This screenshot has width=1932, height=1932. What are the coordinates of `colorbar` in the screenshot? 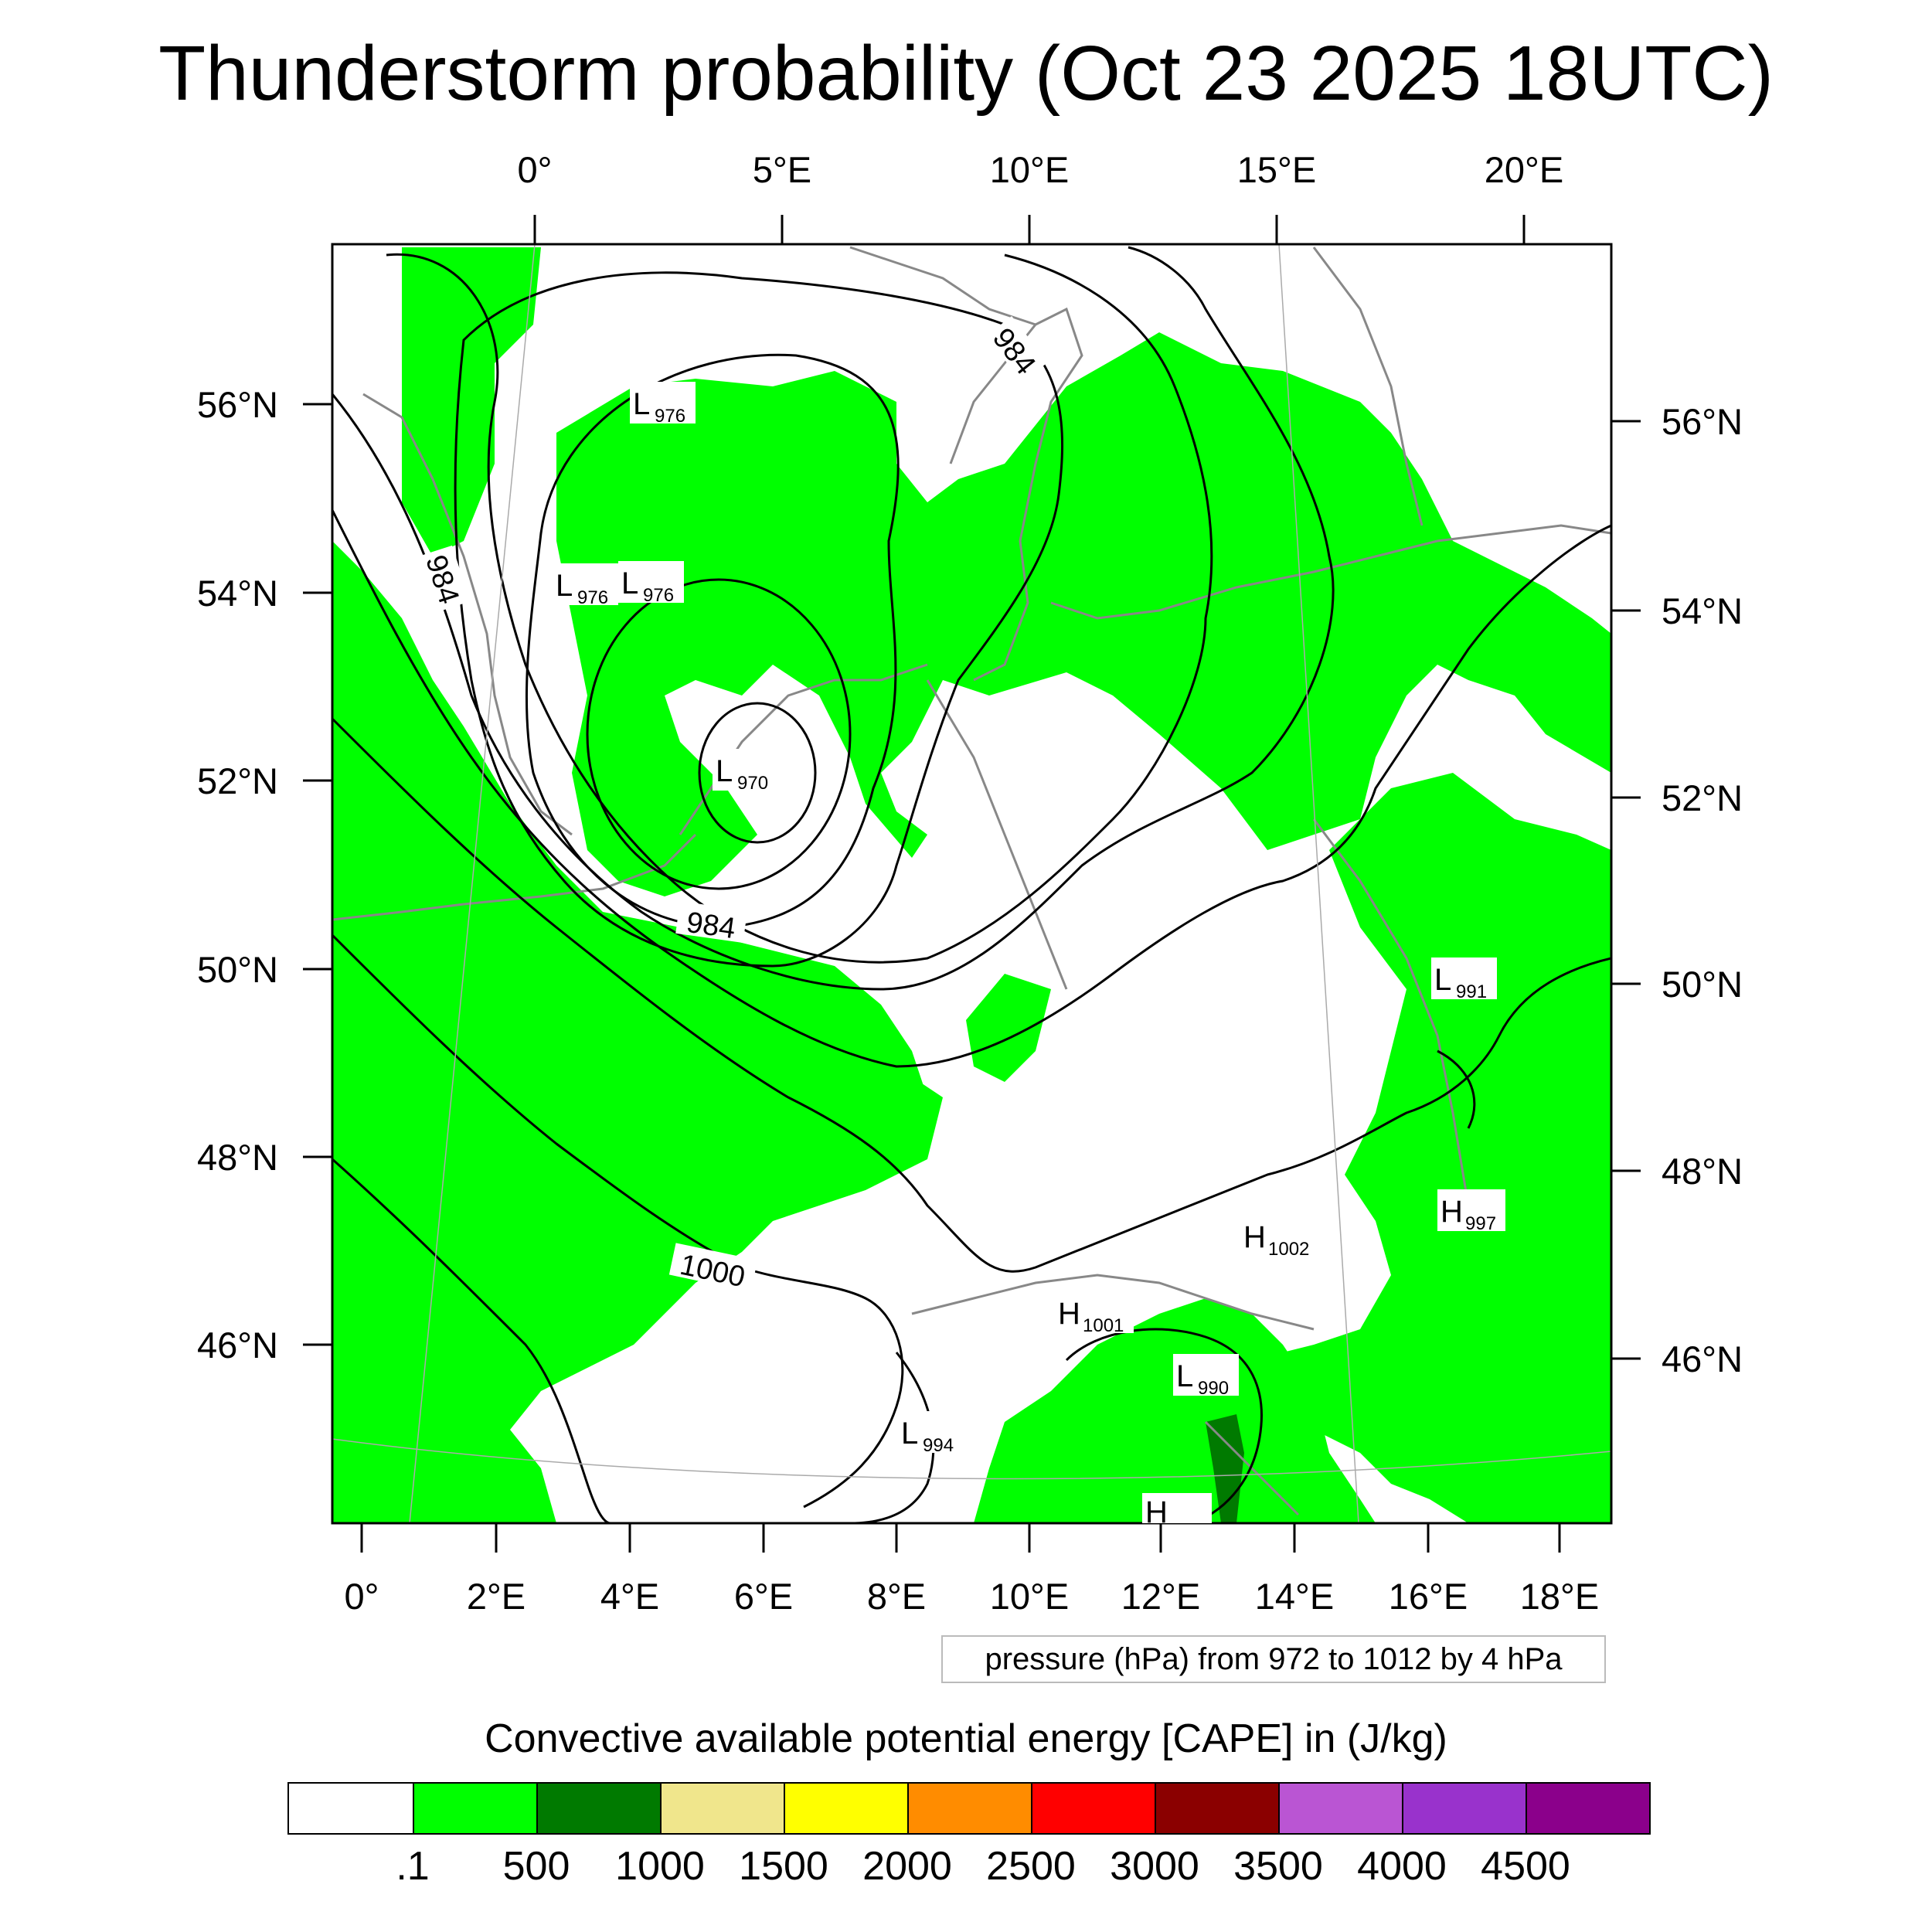 It's located at (969, 1809).